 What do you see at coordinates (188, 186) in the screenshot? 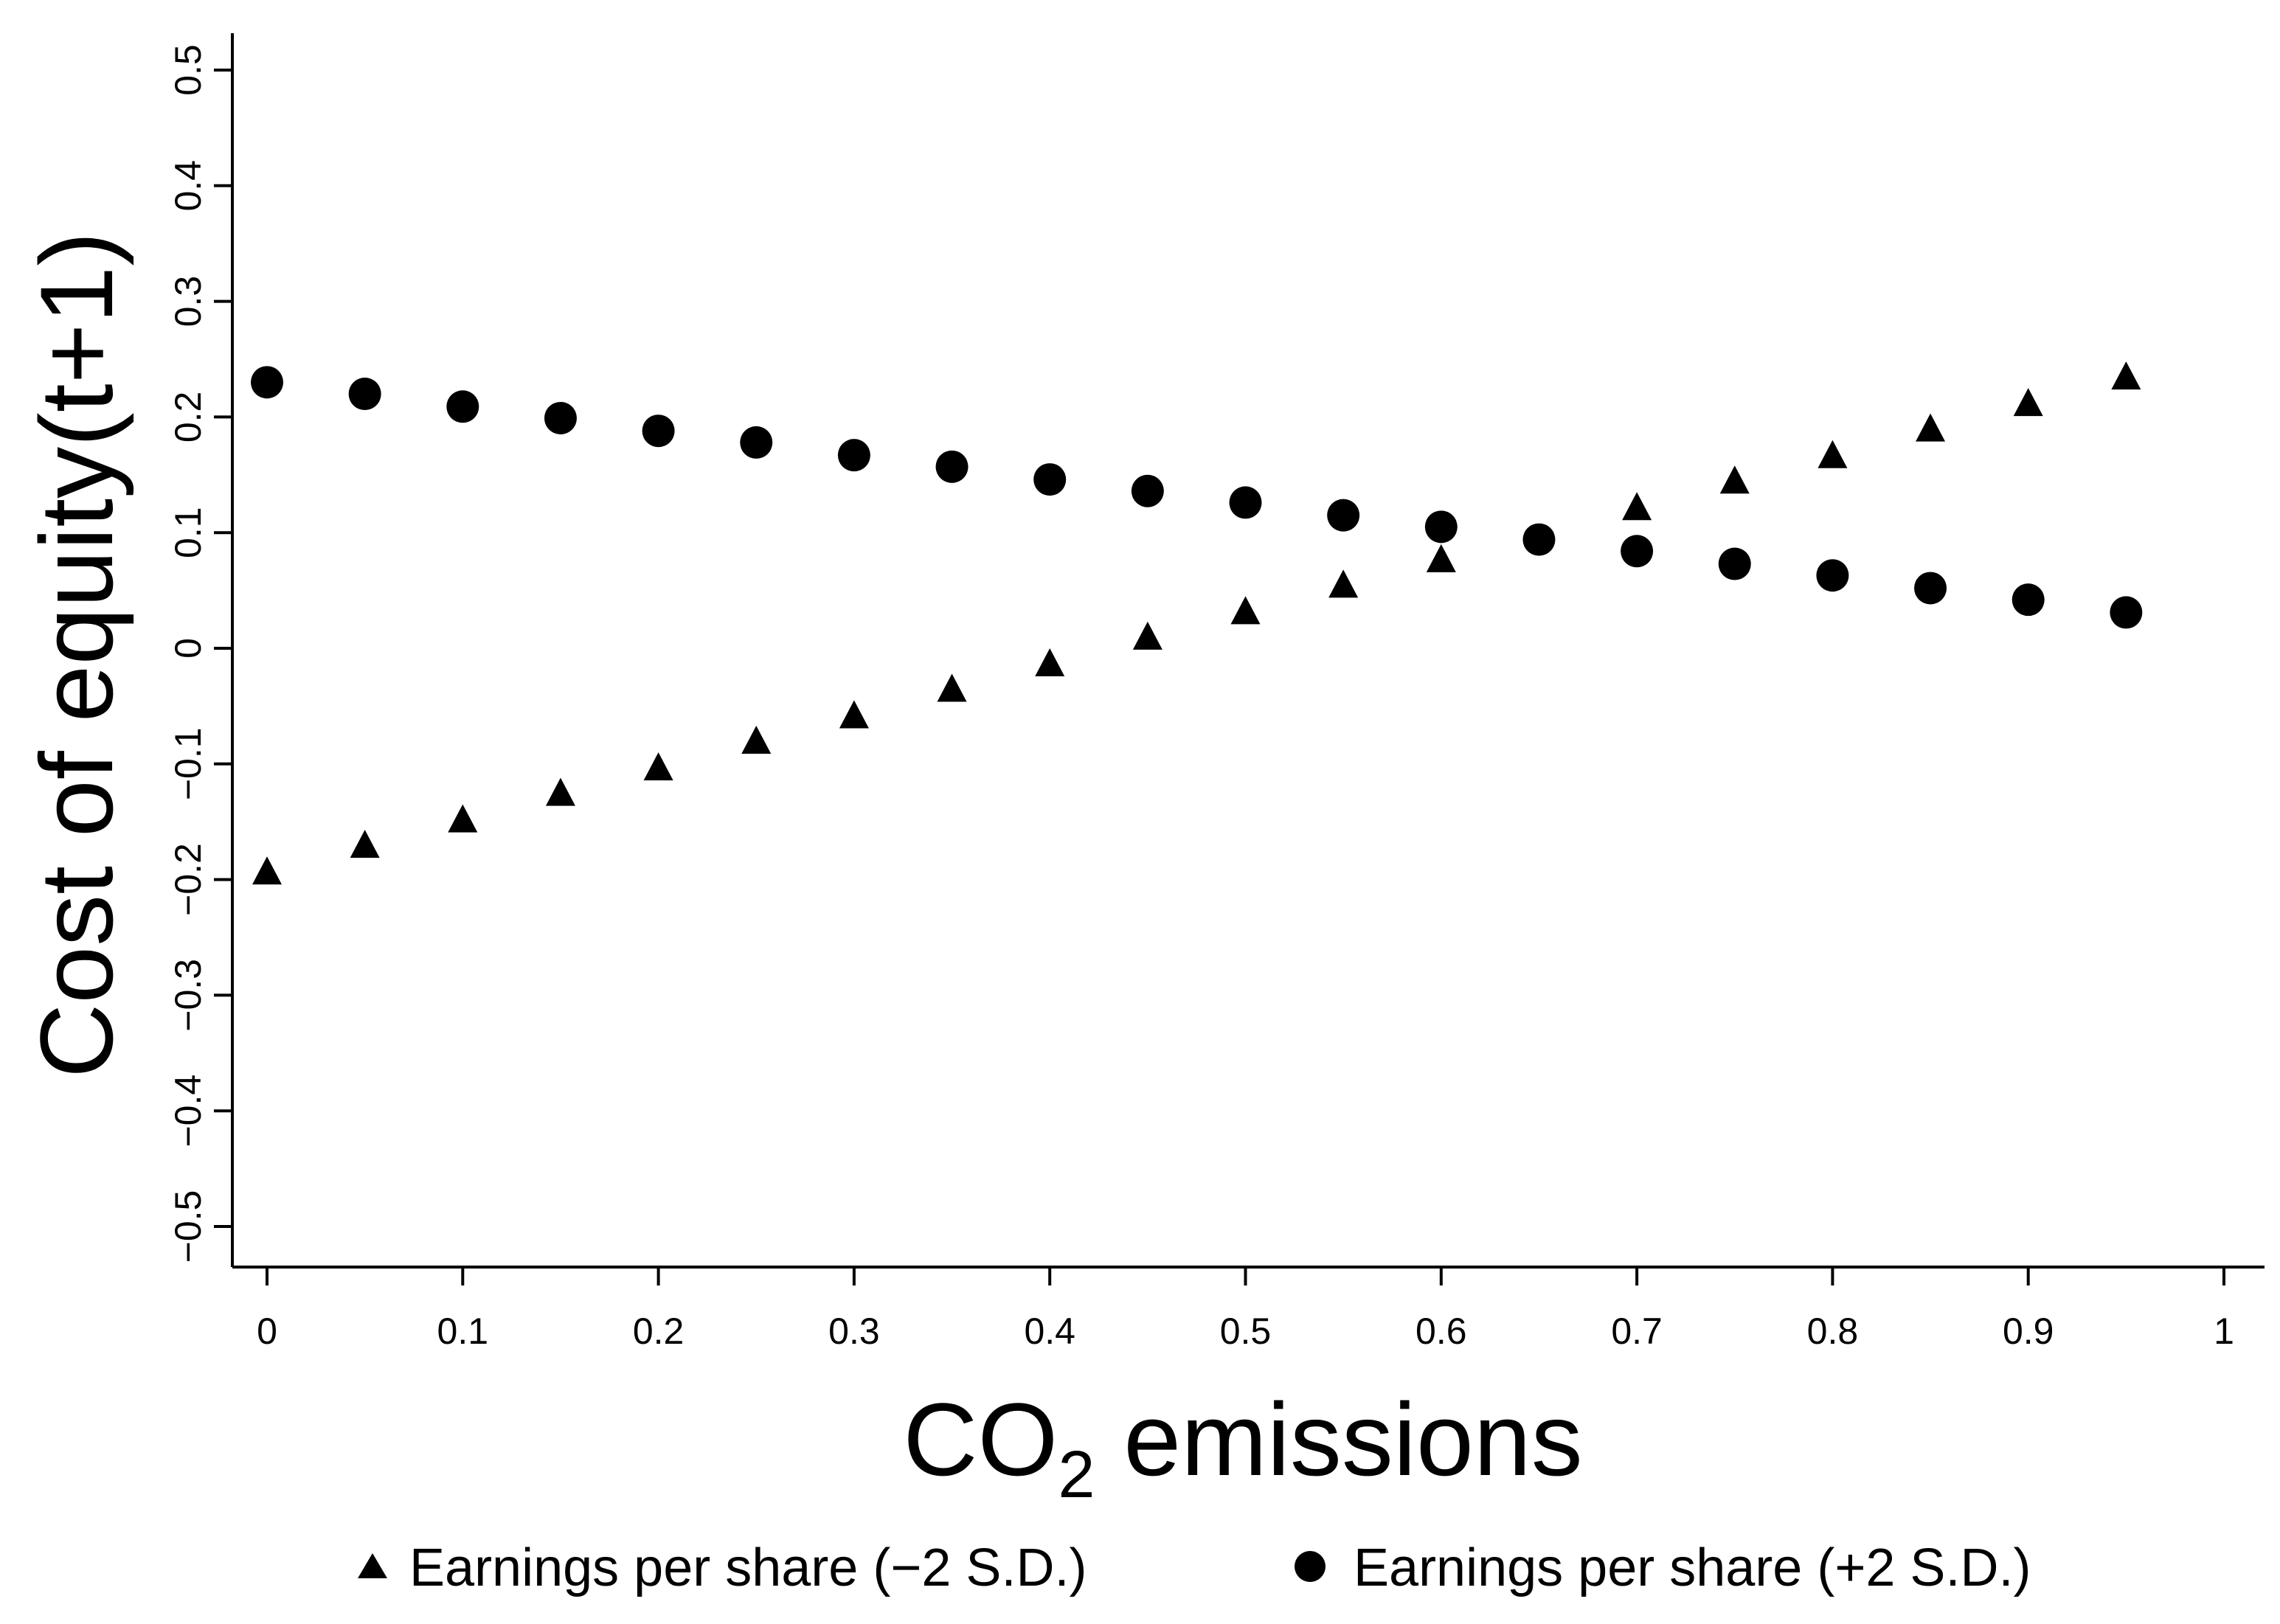
I see `y-tick-label: 0.4` at bounding box center [188, 186].